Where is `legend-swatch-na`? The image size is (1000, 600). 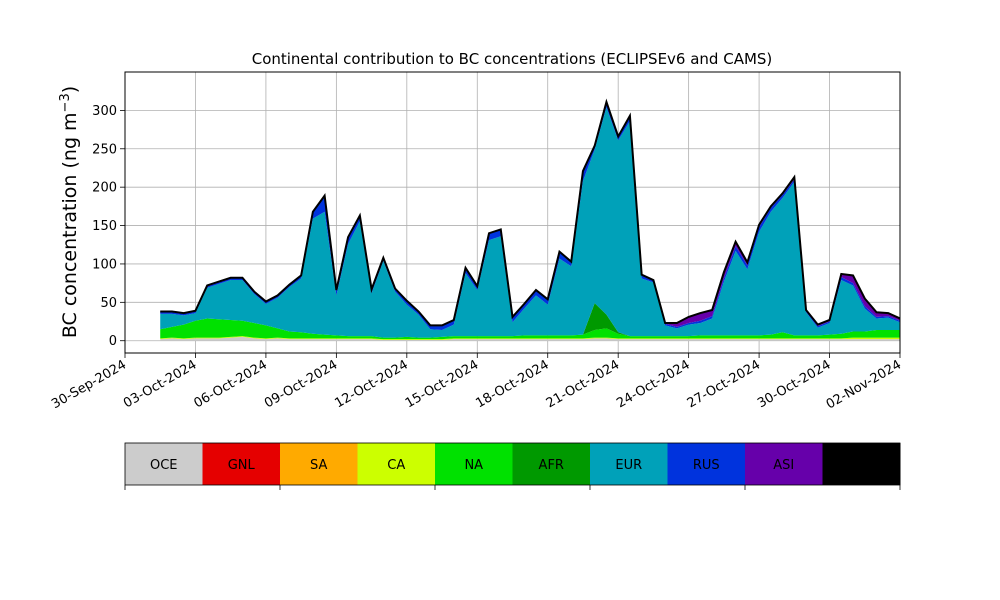 legend-swatch-na is located at coordinates (474, 464).